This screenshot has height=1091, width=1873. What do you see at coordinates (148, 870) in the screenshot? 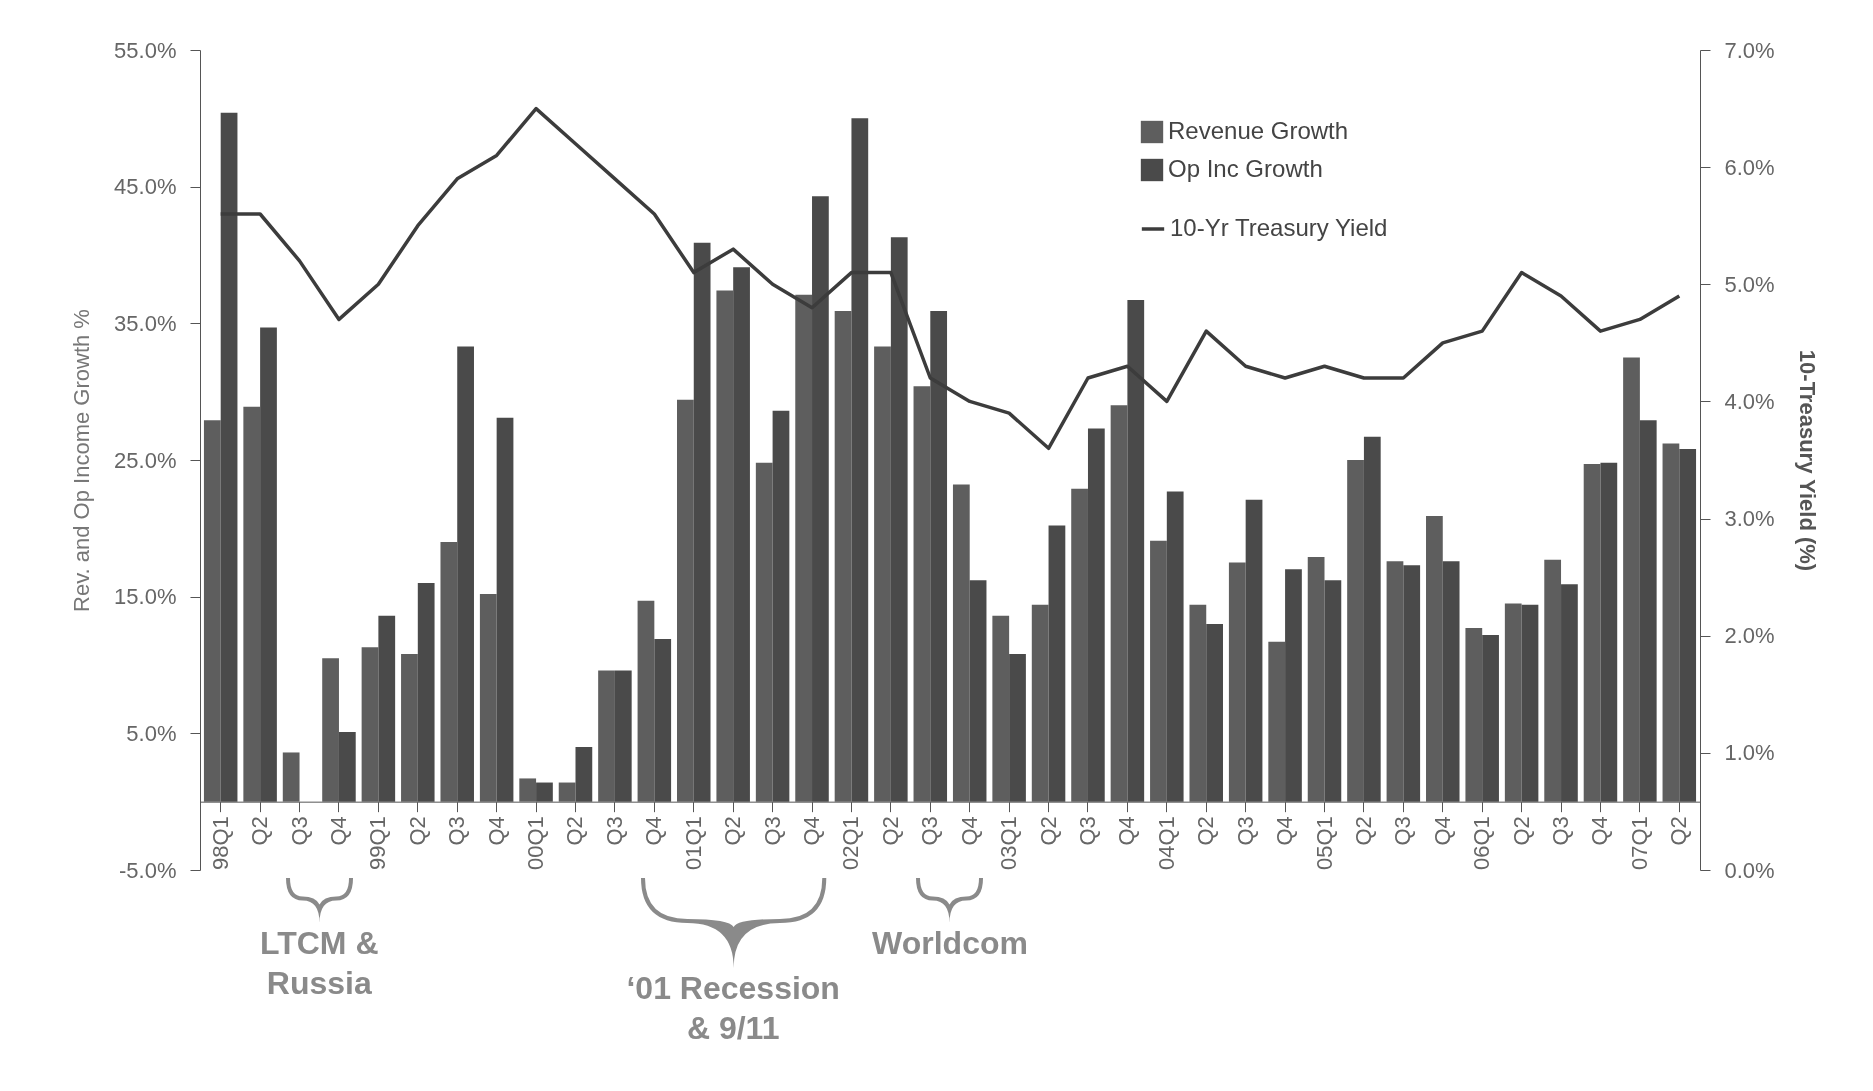
I see `y-tick-label: -5.0%` at bounding box center [148, 870].